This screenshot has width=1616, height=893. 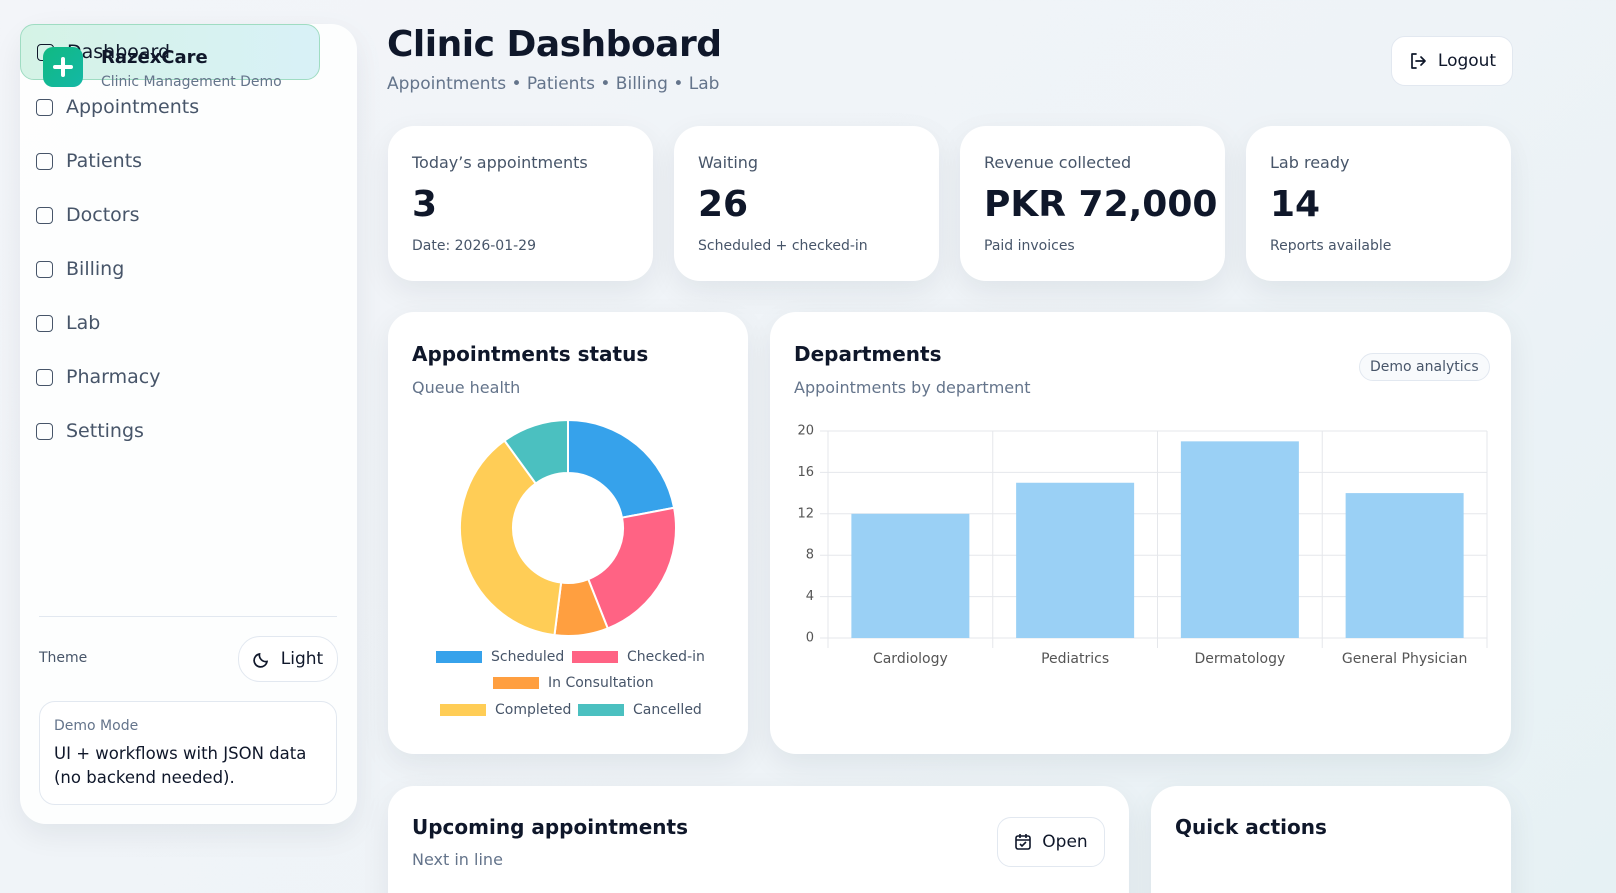 I want to click on logo-icon, so click(x=63, y=67).